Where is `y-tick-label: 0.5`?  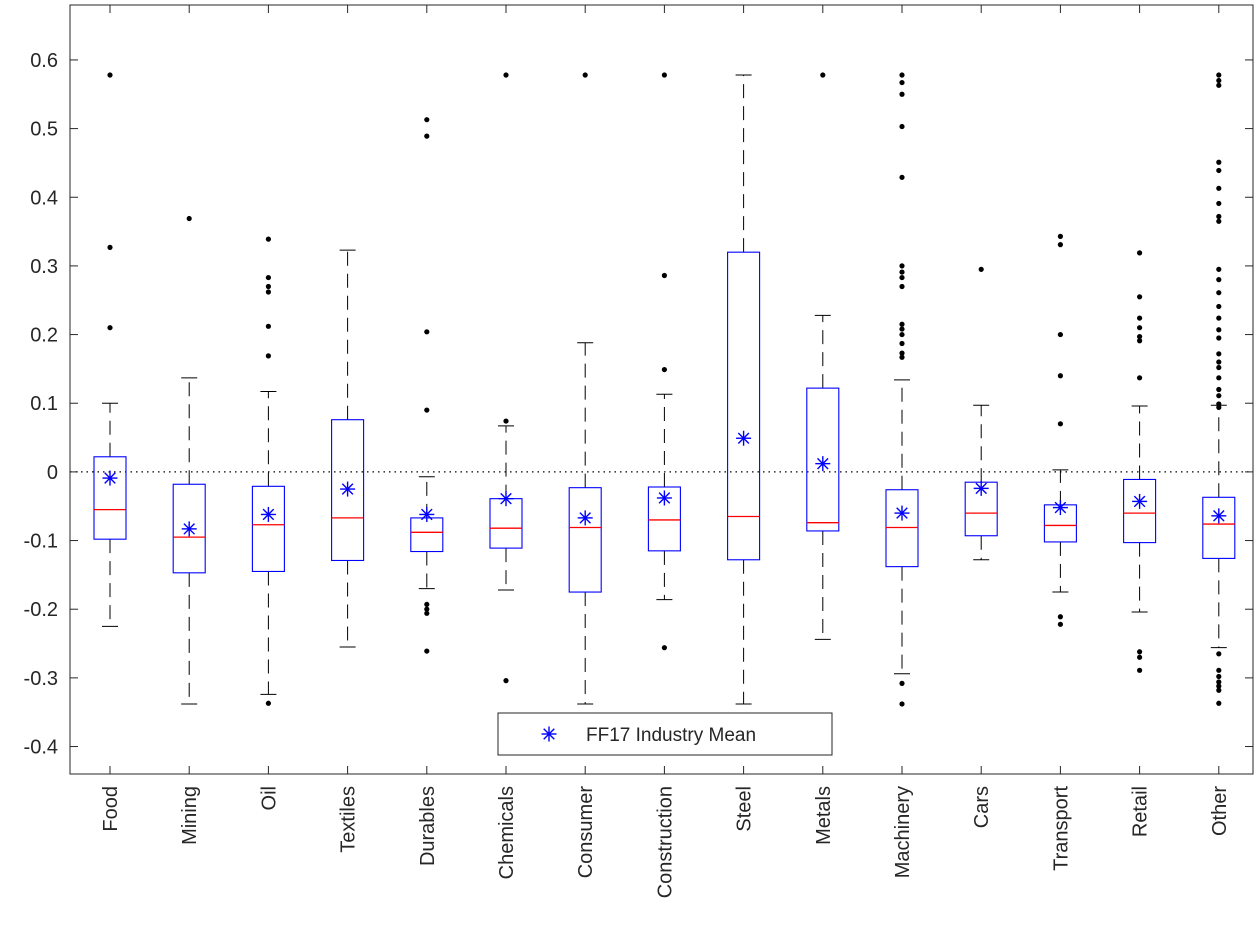 y-tick-label: 0.5 is located at coordinates (44, 130).